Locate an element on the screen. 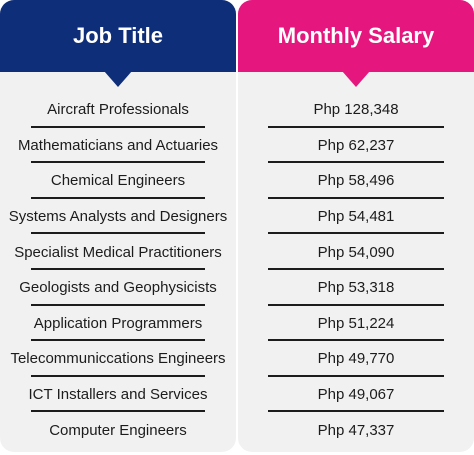 This screenshot has width=474, height=455. table-row: Php 49,770 is located at coordinates (356, 359).